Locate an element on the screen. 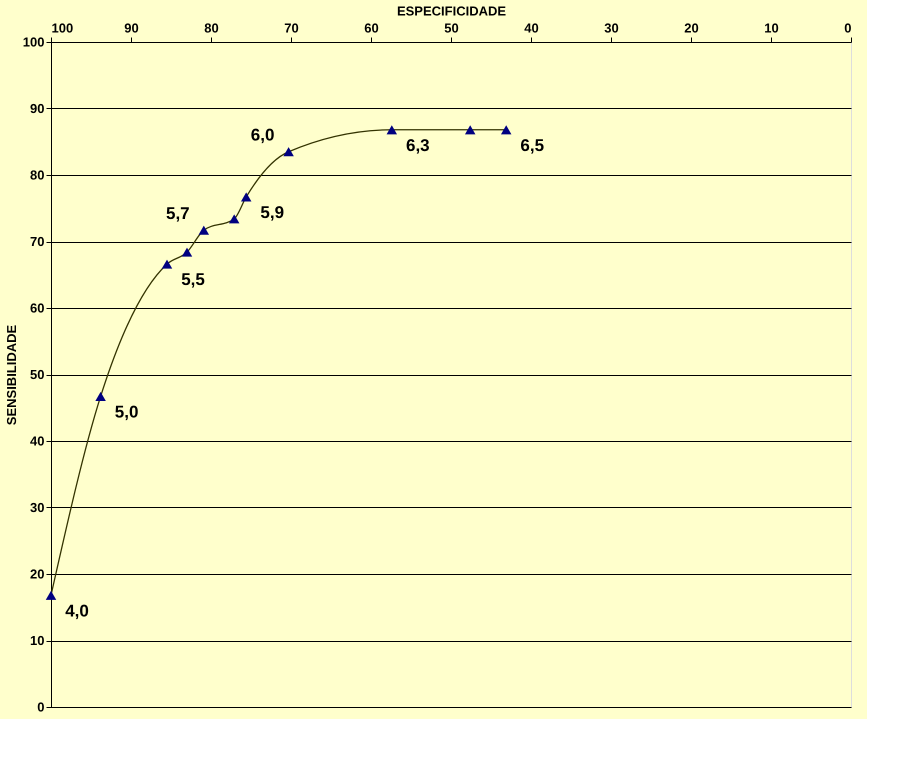 The height and width of the screenshot is (765, 908). y-tick-label: 80 is located at coordinates (37, 175).